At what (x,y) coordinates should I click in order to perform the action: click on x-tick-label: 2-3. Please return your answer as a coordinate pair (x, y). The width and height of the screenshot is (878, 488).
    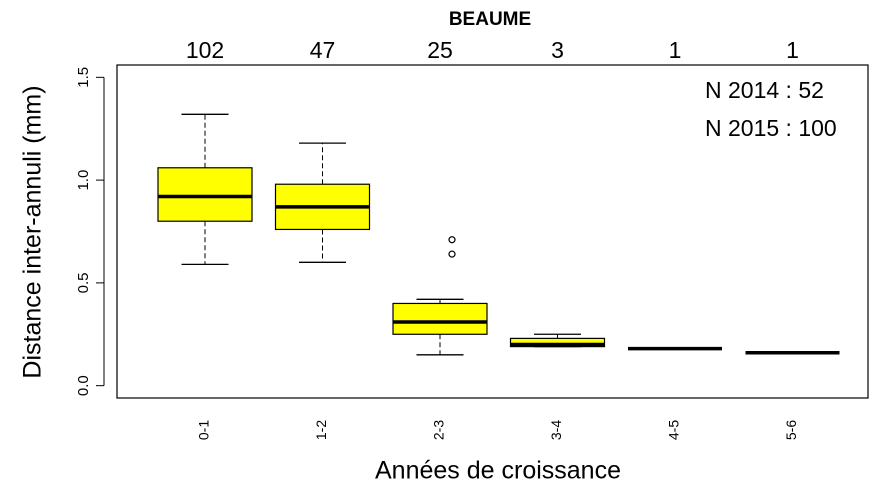
    Looking at the image, I should click on (439, 430).